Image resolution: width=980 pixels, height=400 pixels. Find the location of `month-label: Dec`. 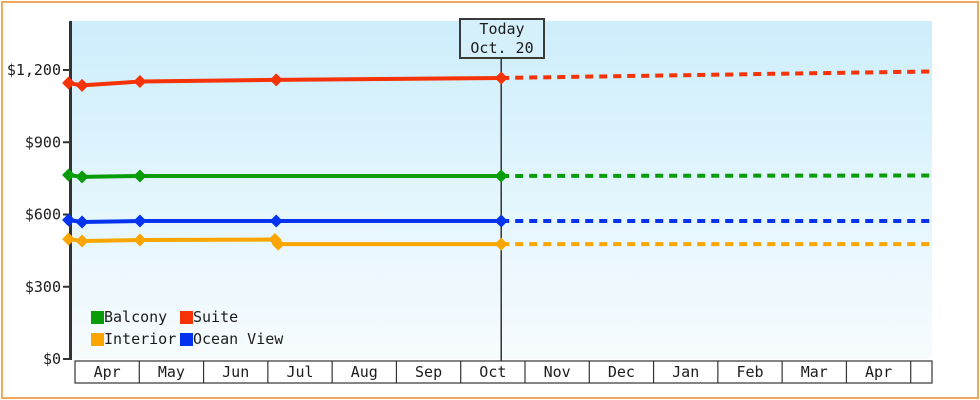

month-label: Dec is located at coordinates (621, 372).